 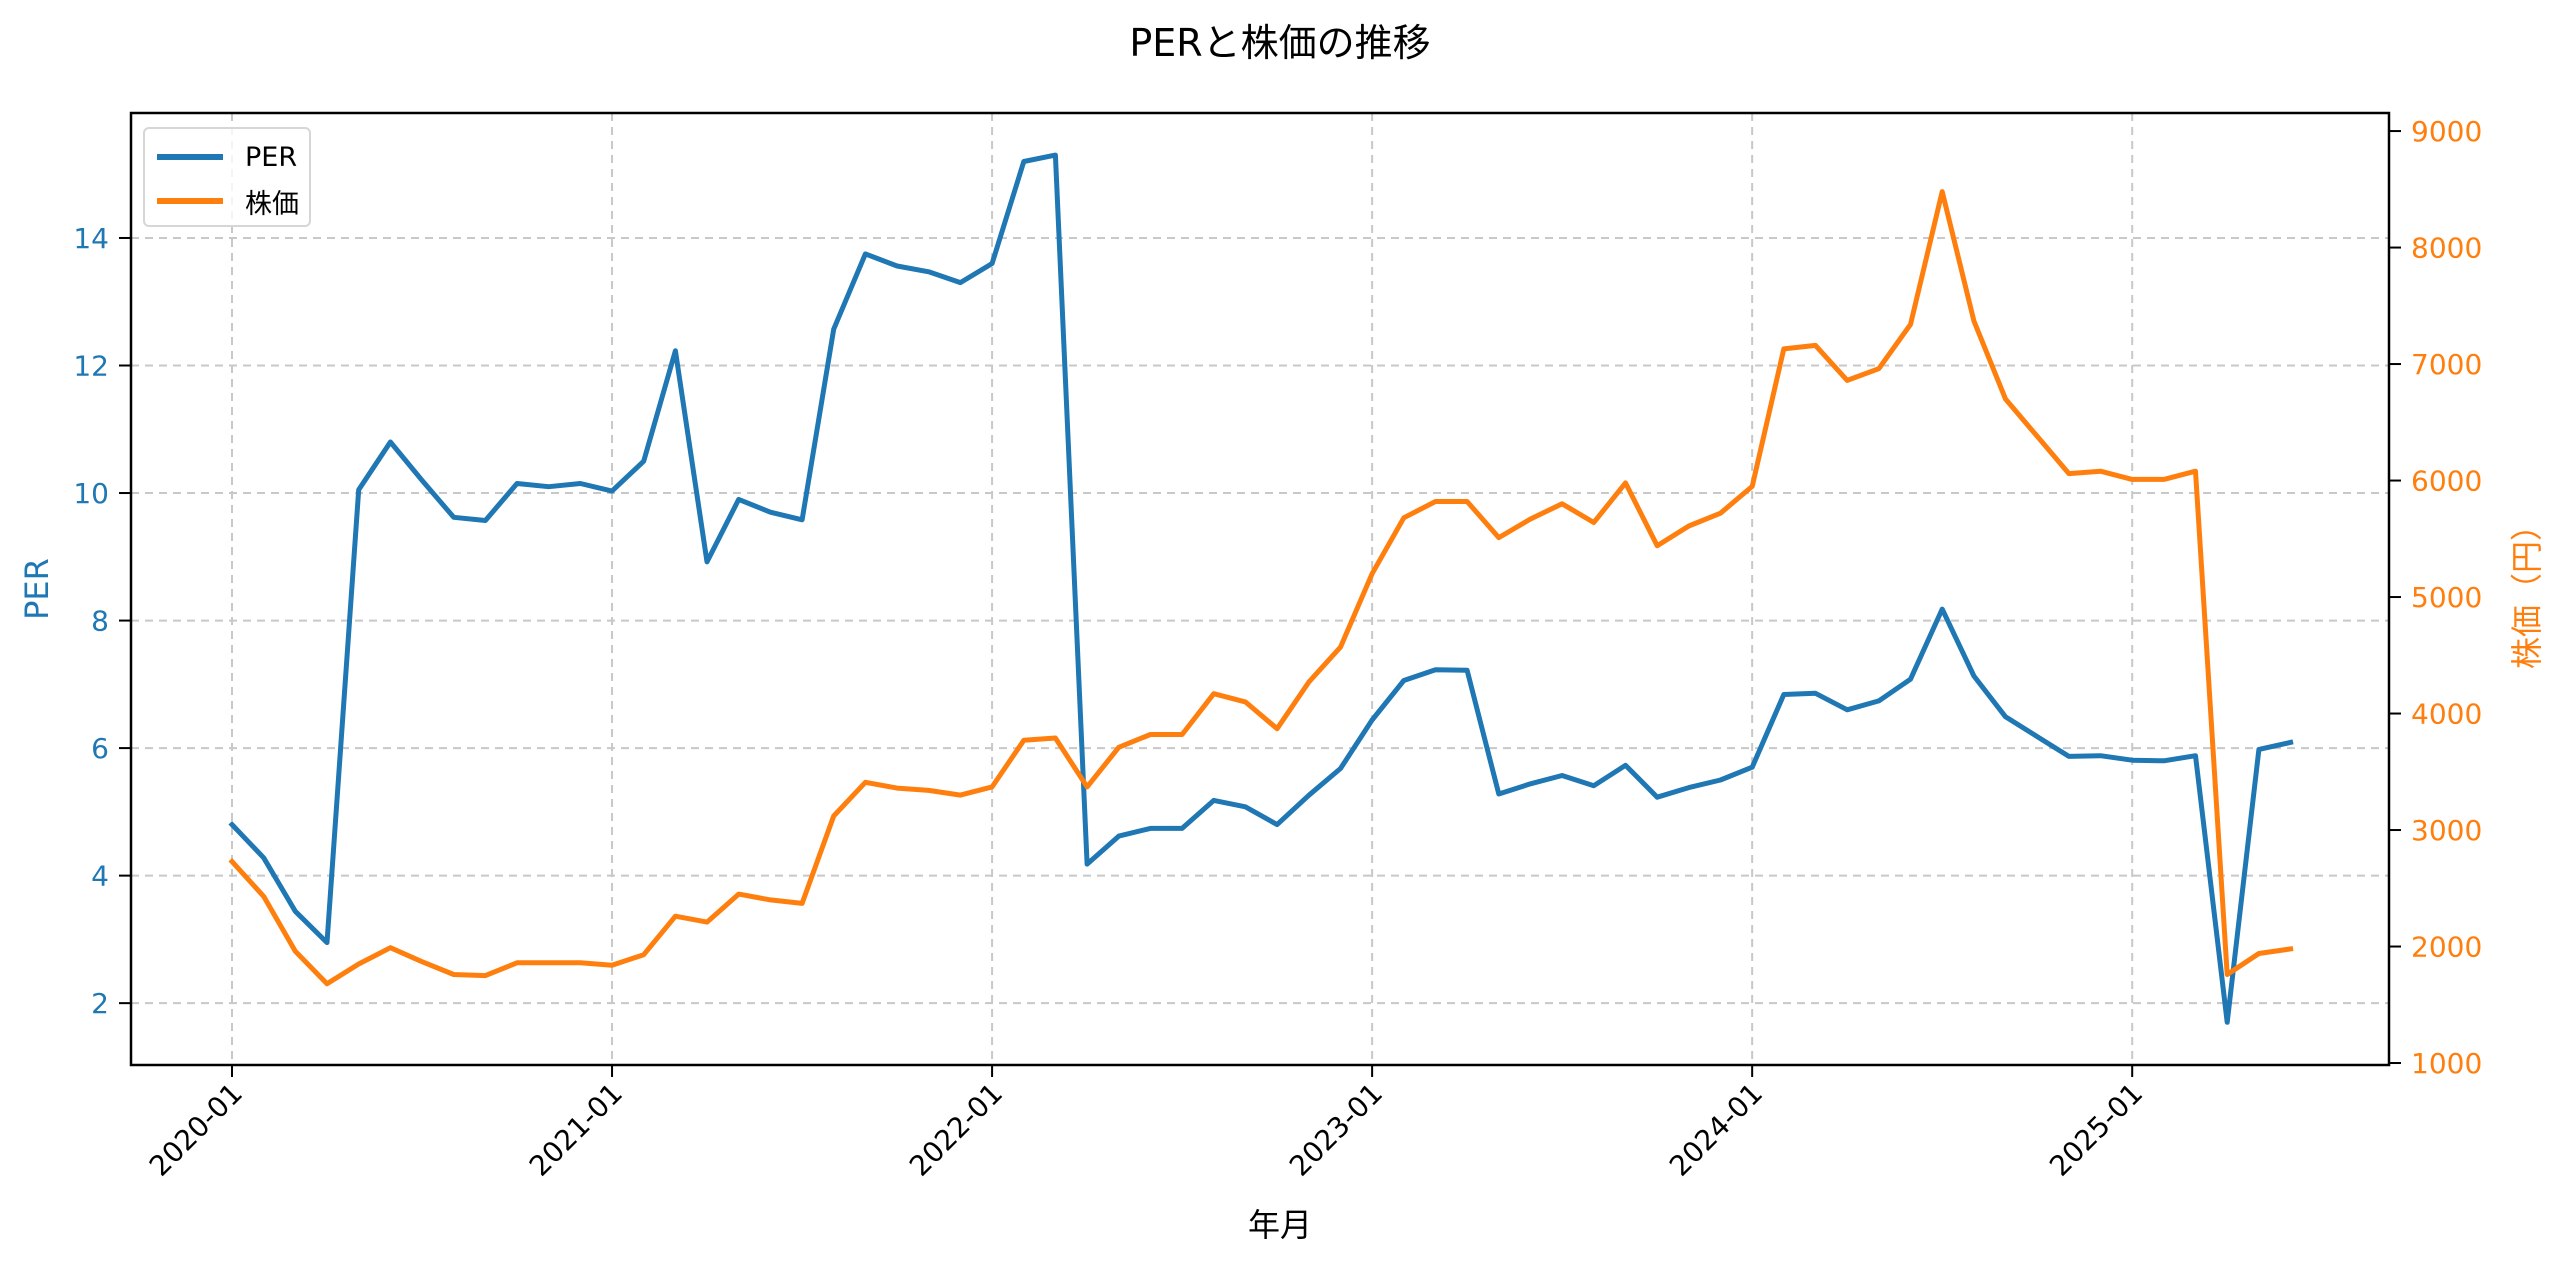 I want to click on legend-swatch-price, so click(x=190, y=201).